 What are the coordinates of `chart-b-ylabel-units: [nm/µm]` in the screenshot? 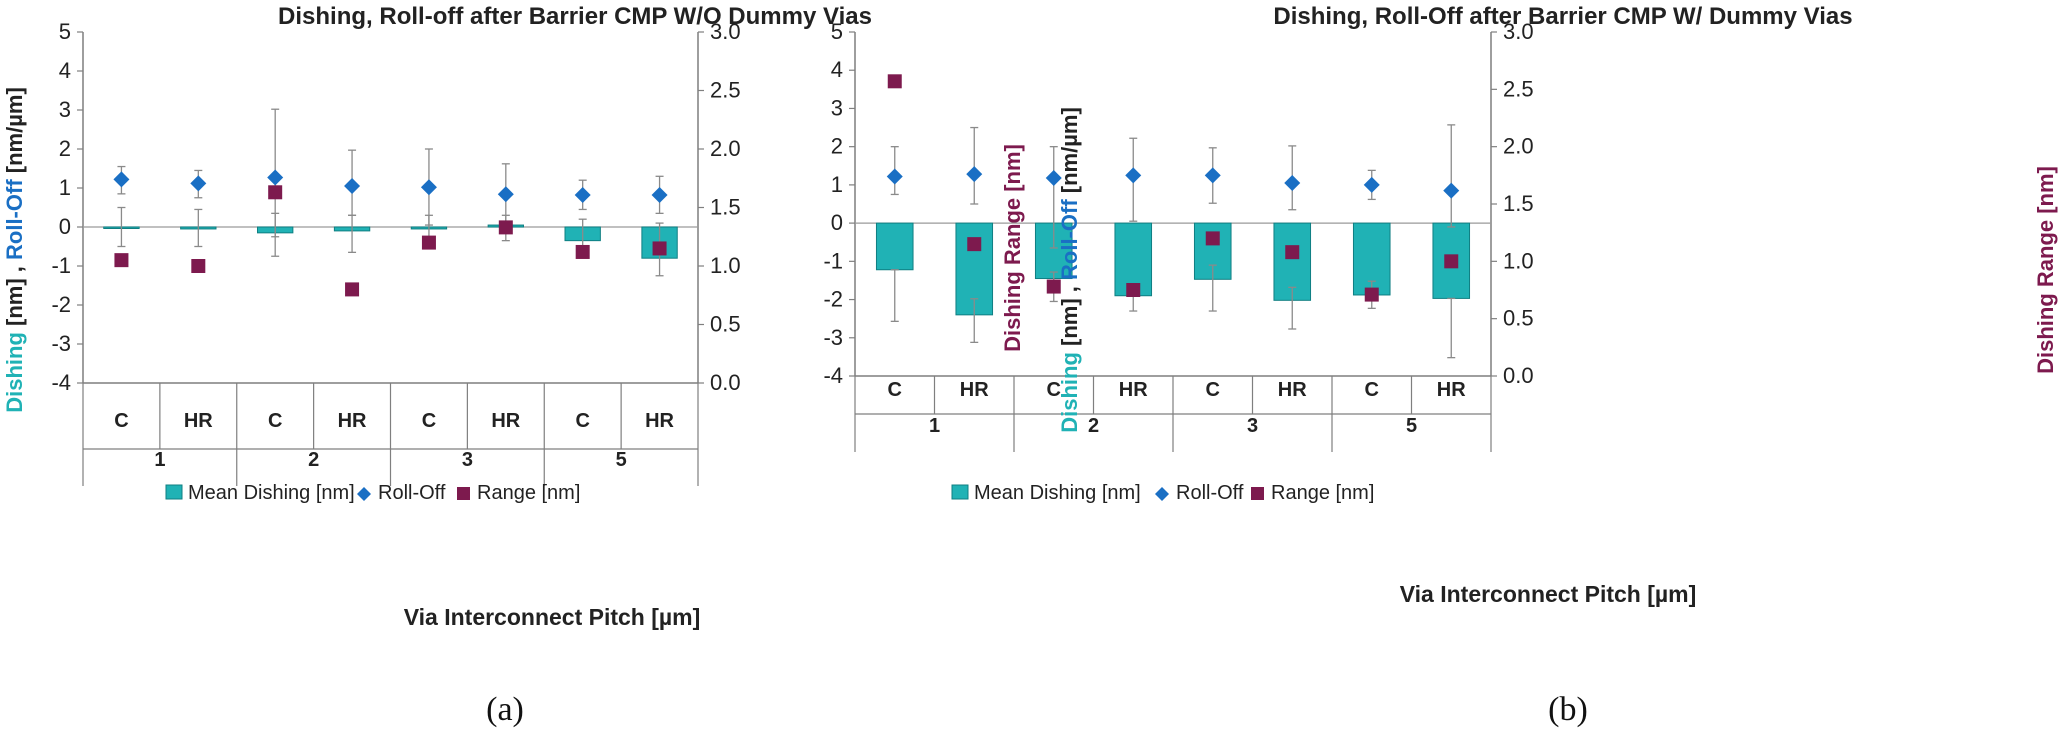 It's located at (1069, 153).